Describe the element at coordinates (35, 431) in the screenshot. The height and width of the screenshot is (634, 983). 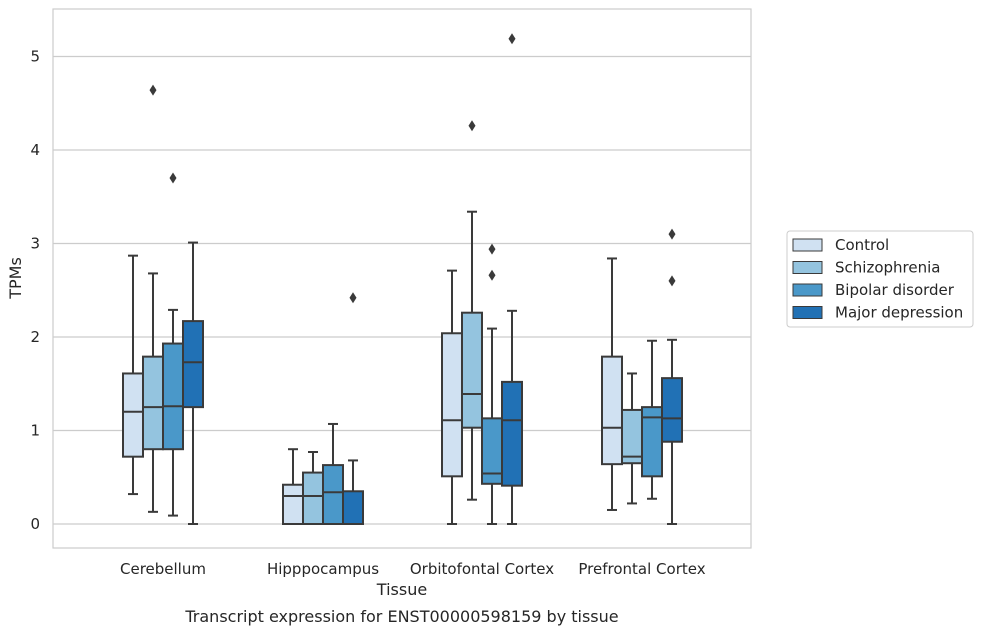
I see `y-tick-label: 1` at that location.